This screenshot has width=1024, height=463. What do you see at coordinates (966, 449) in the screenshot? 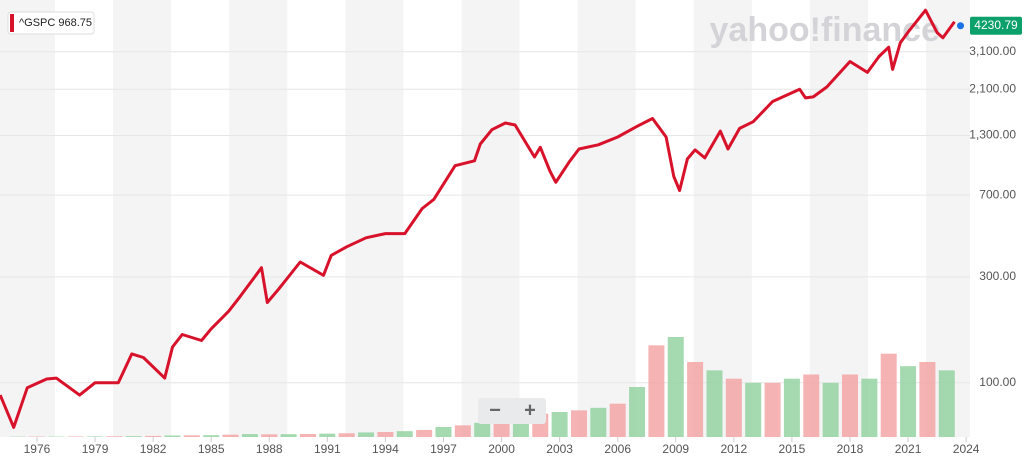
I see `x-tick-label: 2024` at bounding box center [966, 449].